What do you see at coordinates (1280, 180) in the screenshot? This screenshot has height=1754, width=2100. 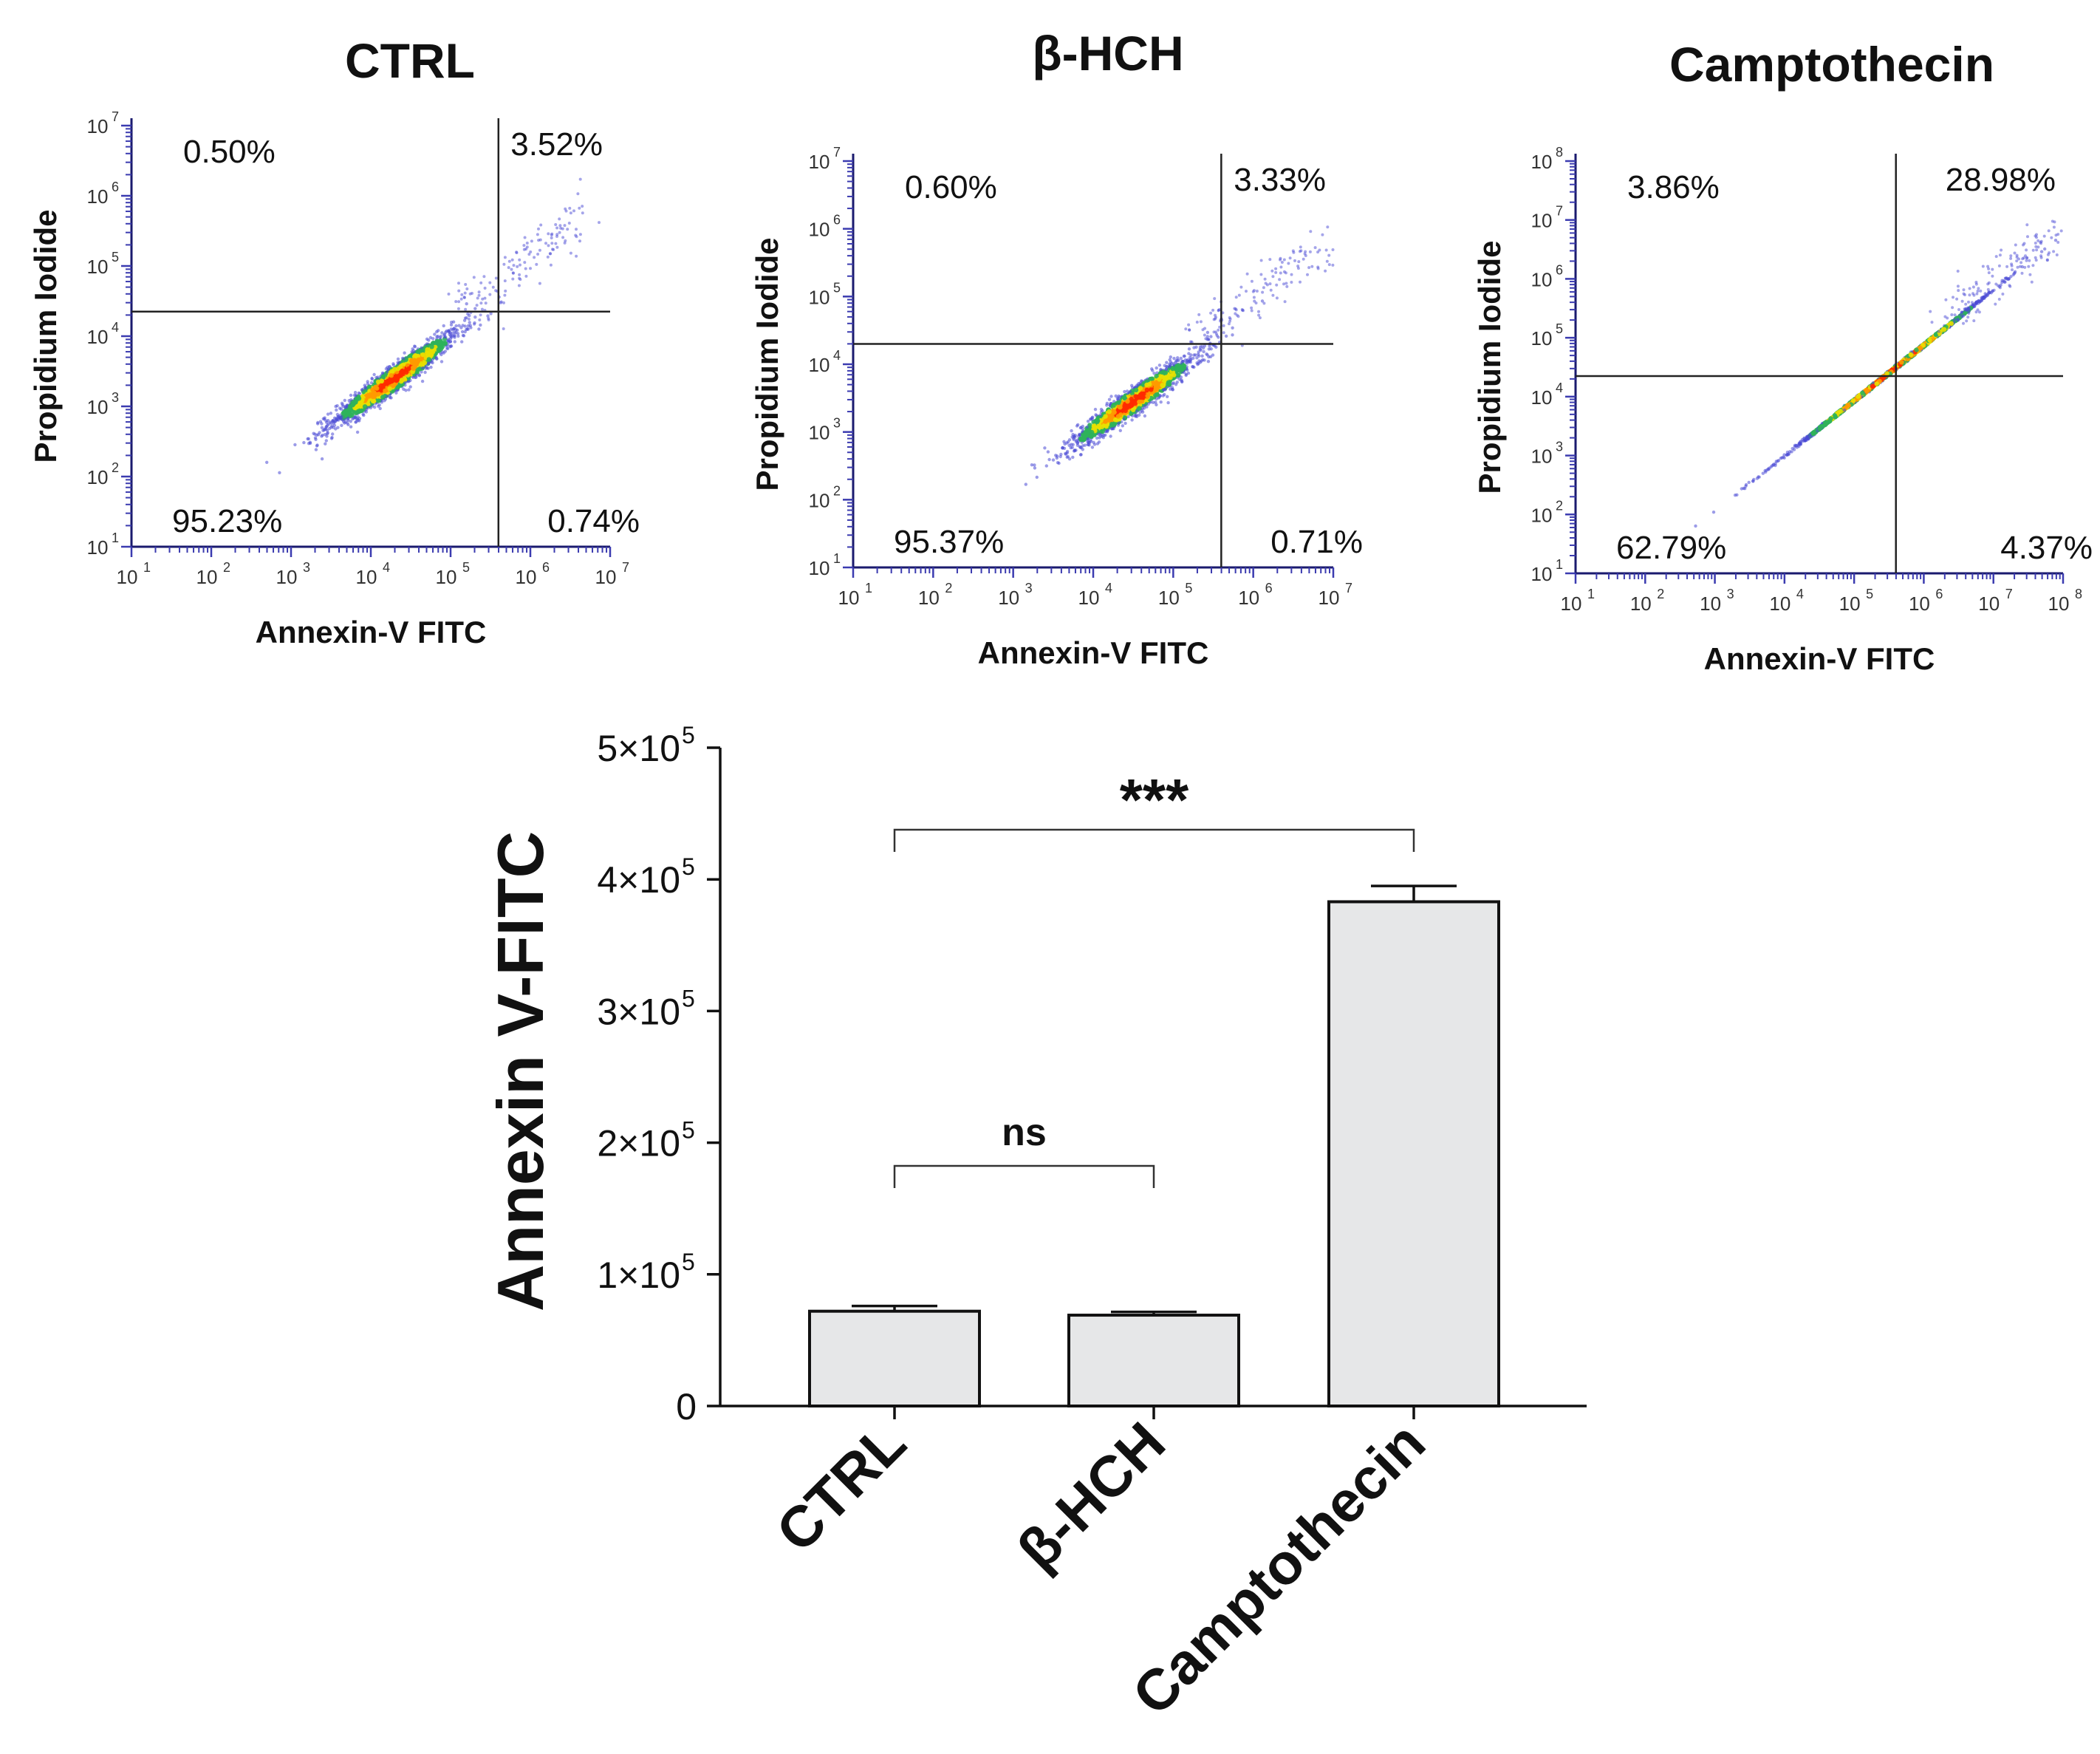 I see `quadrant-ur-percent: 3.33%` at bounding box center [1280, 180].